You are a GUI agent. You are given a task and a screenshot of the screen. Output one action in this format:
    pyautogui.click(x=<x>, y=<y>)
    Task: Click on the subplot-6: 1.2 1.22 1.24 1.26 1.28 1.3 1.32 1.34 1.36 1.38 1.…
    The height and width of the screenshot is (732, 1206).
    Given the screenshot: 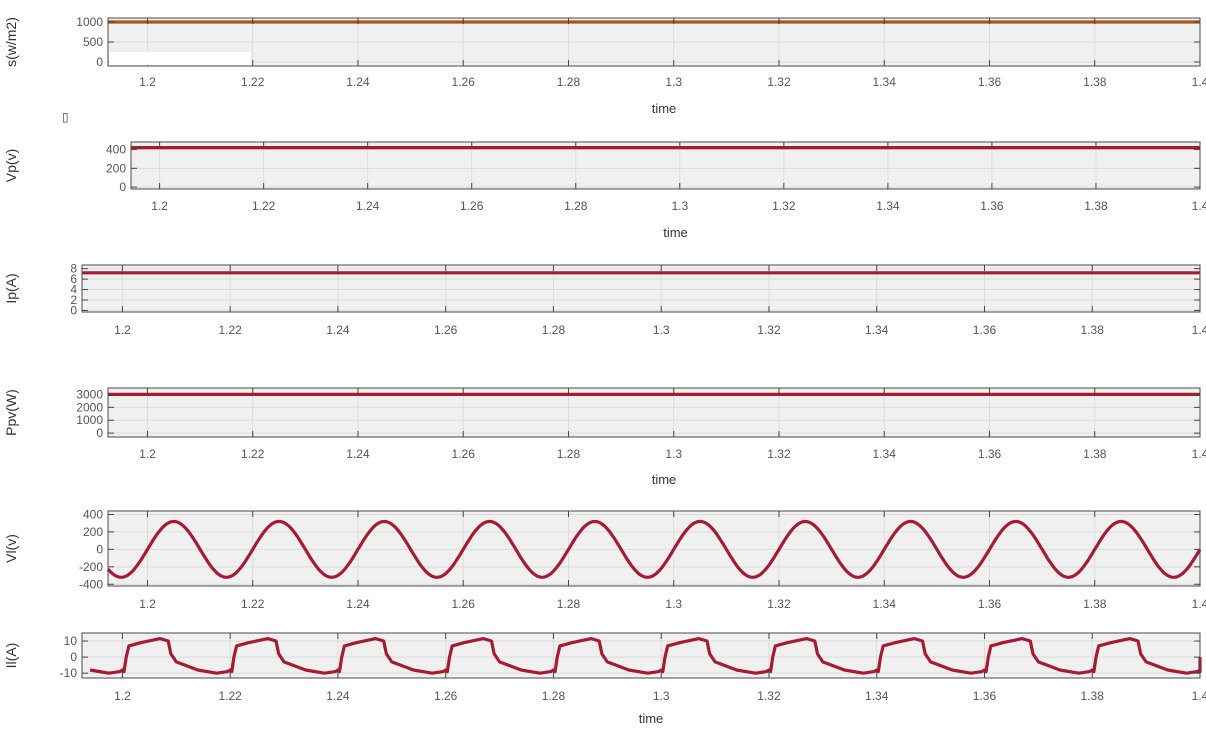 What is the action you would take?
    pyautogui.click(x=604, y=679)
    